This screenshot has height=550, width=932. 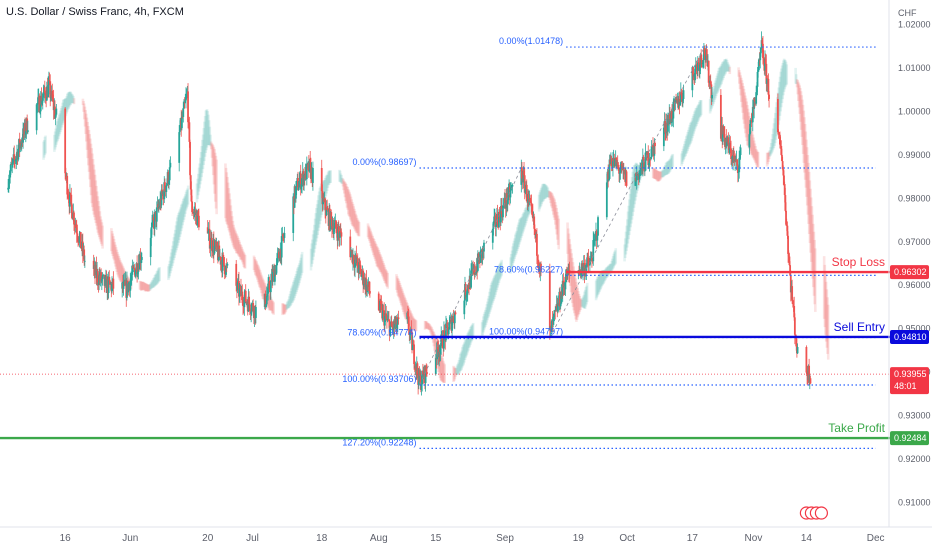 I want to click on price-tick-label: 1.00000, so click(x=914, y=111).